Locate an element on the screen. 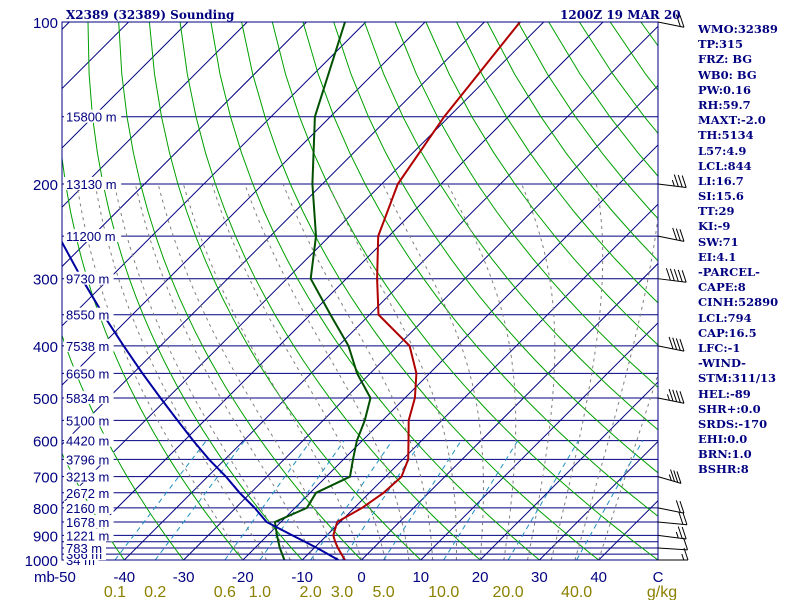 The width and height of the screenshot is (800, 600). temperature-tick-label: 0 is located at coordinates (361, 577).